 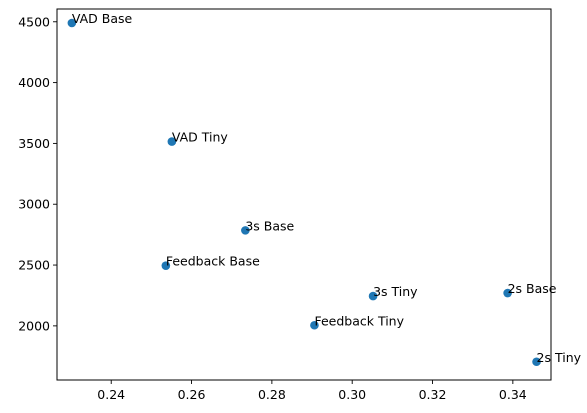 I want to click on x-axis: 0.24 0.26 0.28 0.30 0.32 0.34, so click(x=312, y=391).